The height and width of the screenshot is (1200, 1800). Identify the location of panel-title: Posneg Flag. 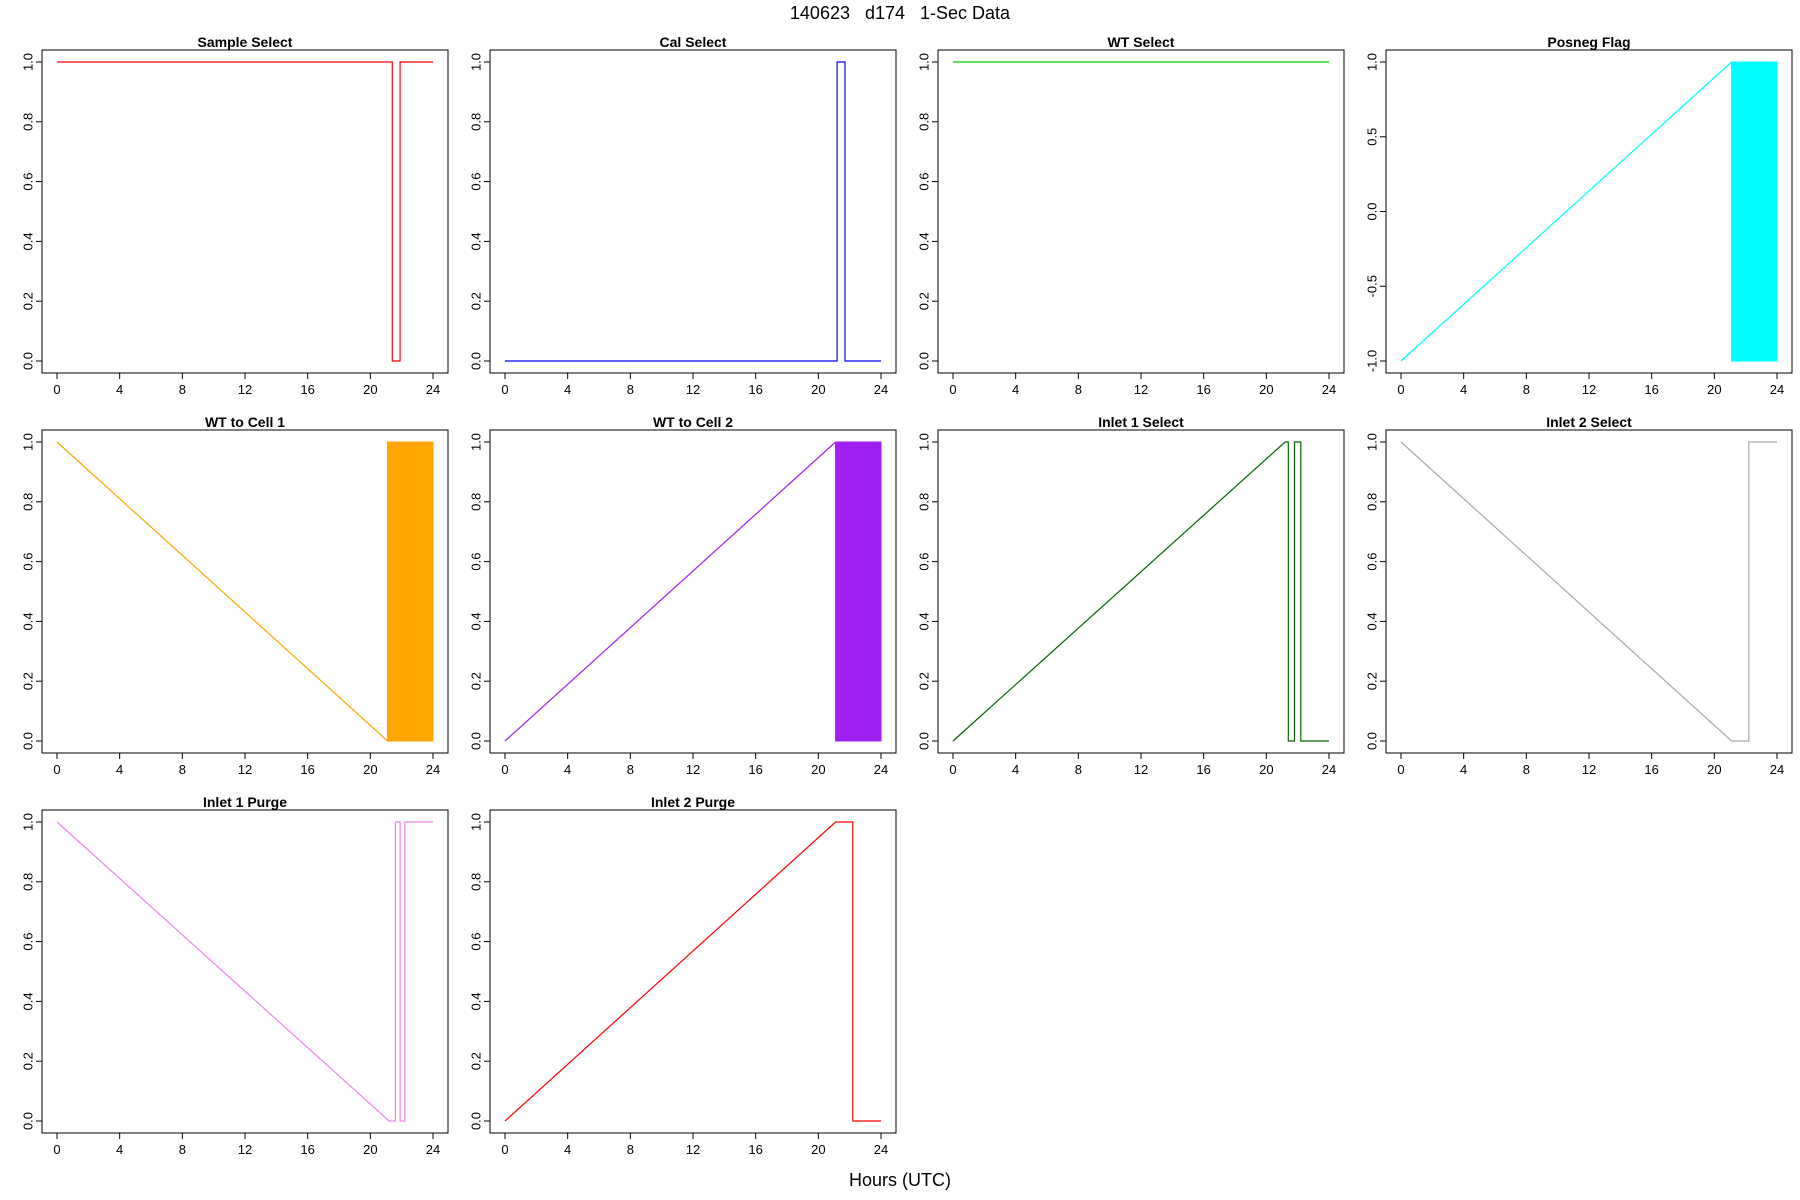
(1588, 42).